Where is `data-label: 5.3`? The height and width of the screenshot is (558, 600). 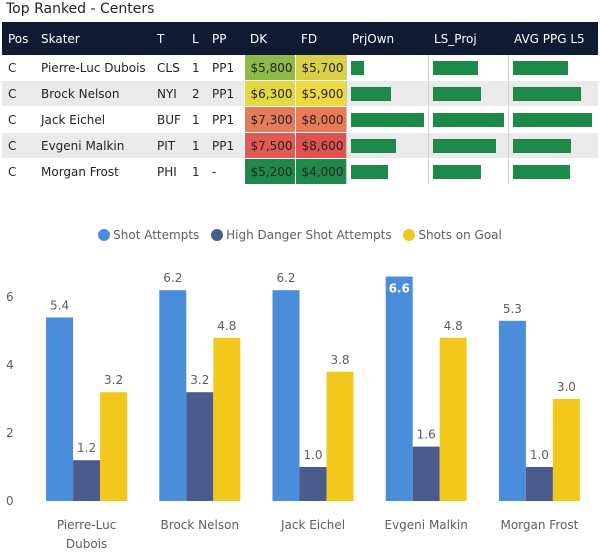
data-label: 5.3 is located at coordinates (512, 309).